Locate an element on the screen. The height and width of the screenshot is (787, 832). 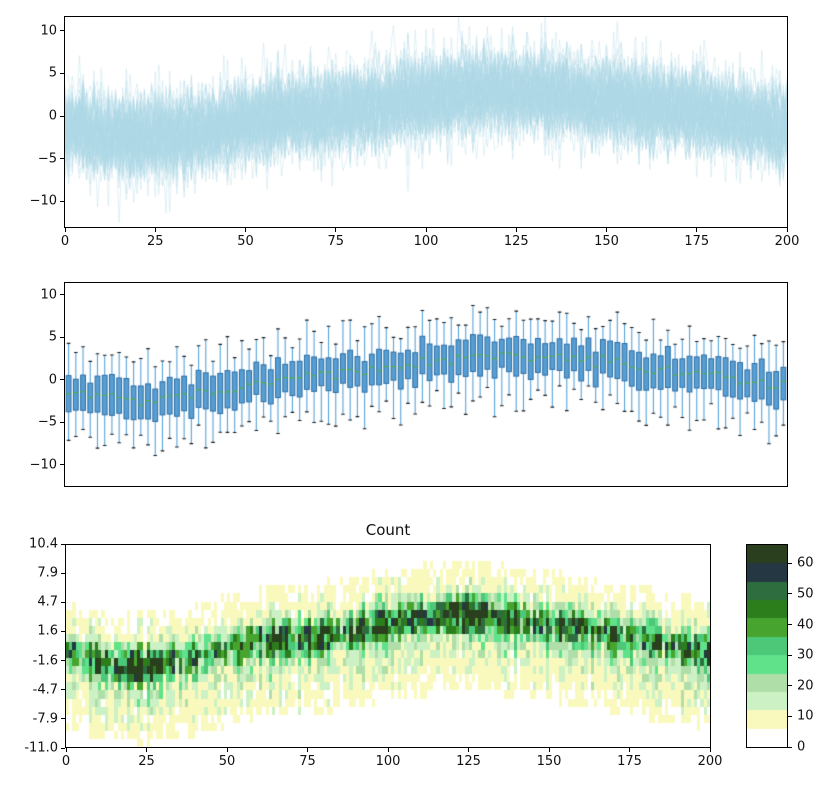
y-tick-label: 1.6 is located at coordinates (47, 631).